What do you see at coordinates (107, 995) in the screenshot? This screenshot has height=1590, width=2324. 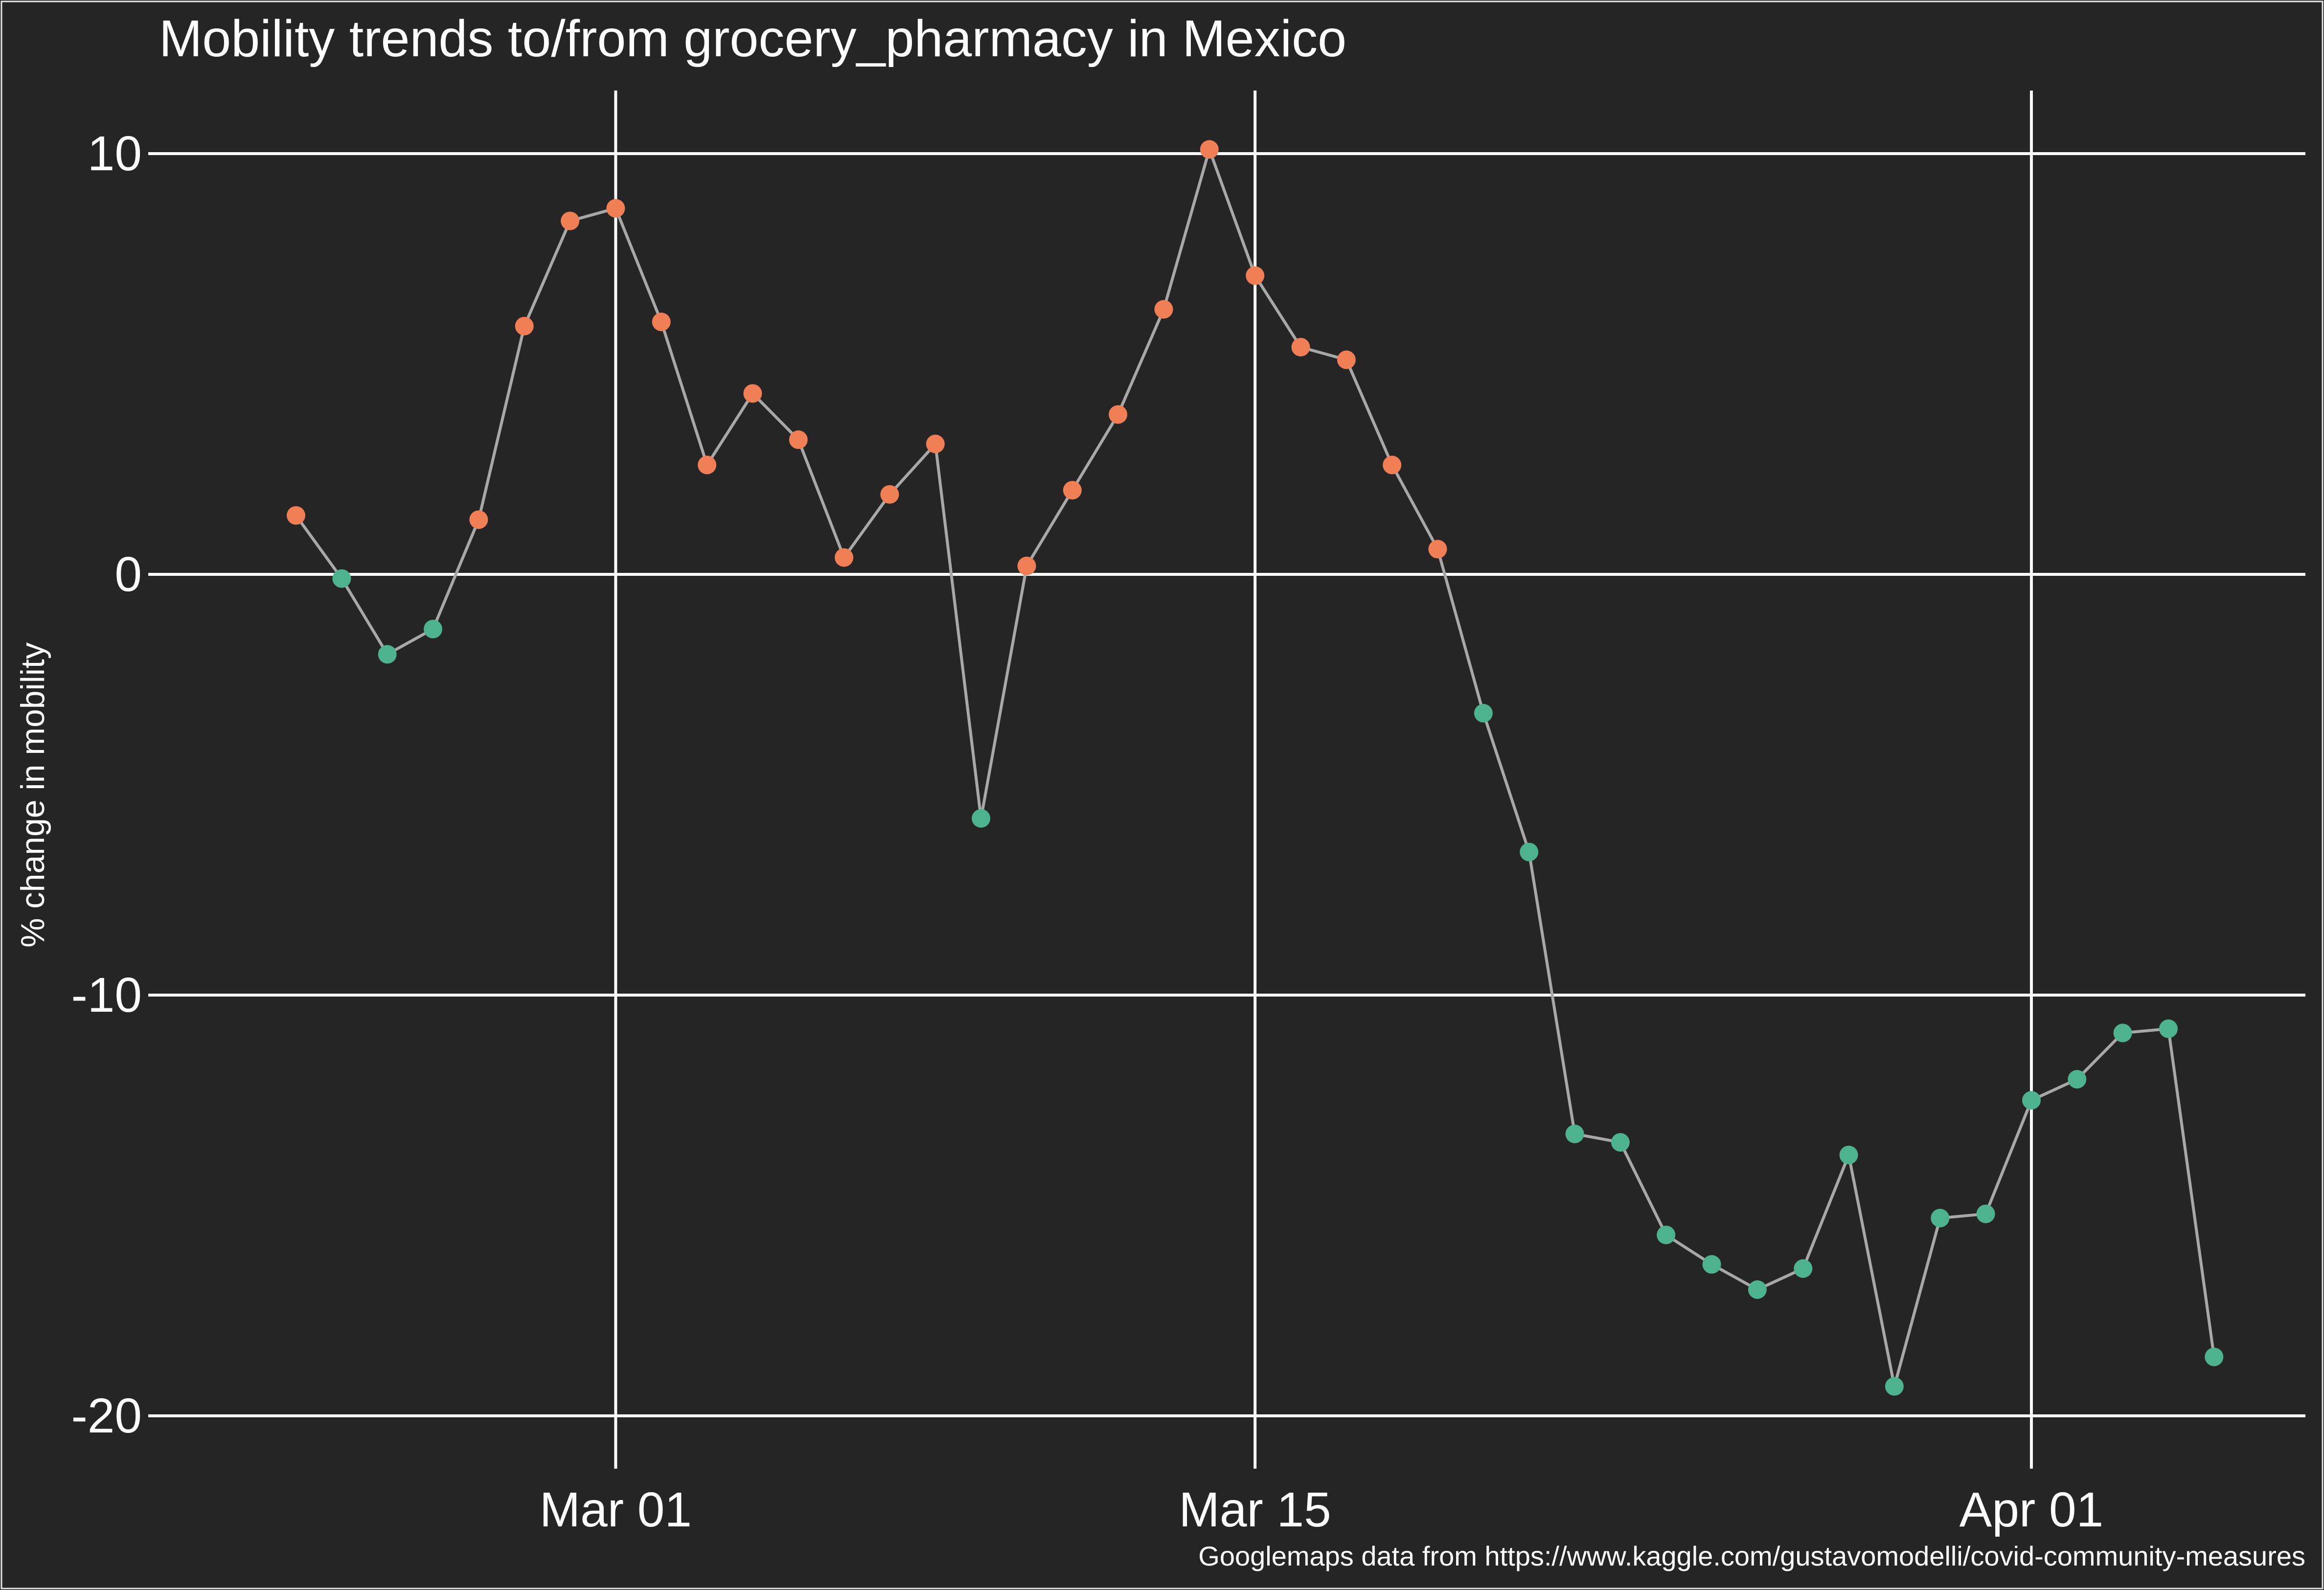 I see `y-tick-label: -10` at bounding box center [107, 995].